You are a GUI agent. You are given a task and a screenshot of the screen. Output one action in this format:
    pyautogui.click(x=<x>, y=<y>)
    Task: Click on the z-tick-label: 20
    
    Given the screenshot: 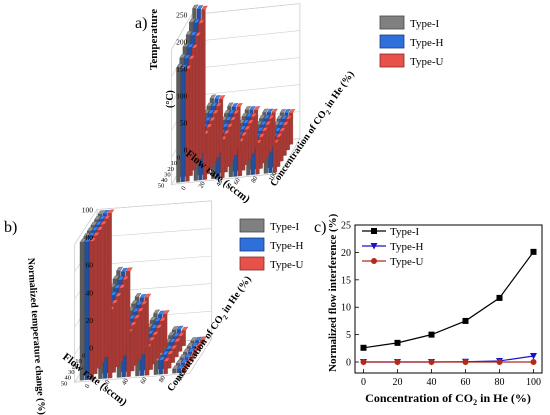 What is the action you would take?
    pyautogui.click(x=90, y=320)
    